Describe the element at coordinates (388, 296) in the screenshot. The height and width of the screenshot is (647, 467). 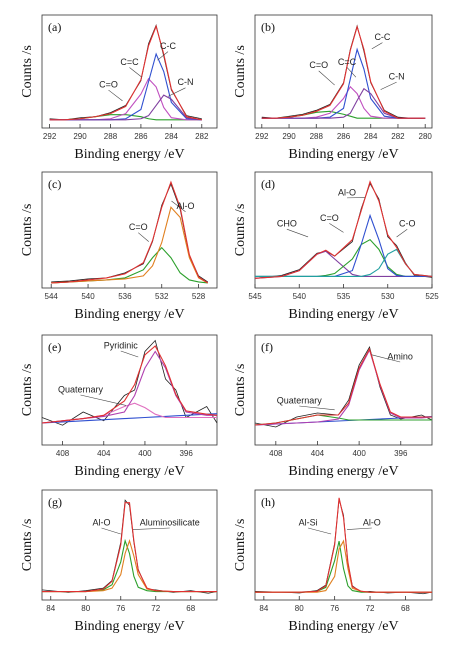
I see `x-tick-label: 530` at that location.